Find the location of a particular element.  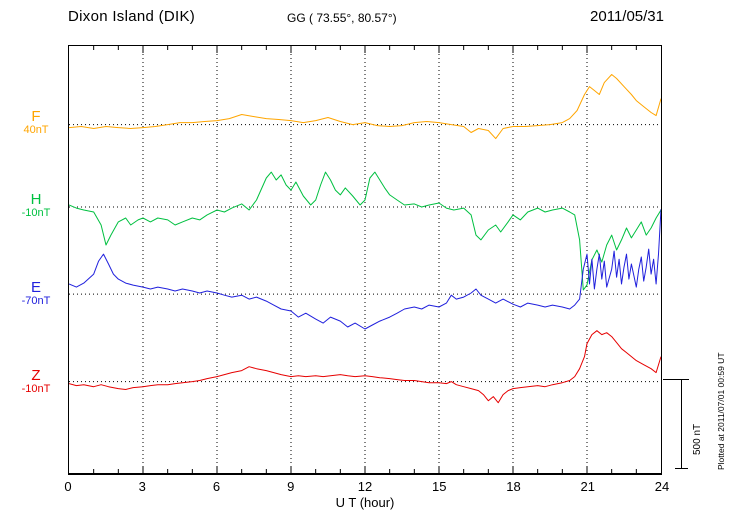

x-axis-tick-labels: 0 3 6 9 12 15 18 21 24 is located at coordinates (365, 487).